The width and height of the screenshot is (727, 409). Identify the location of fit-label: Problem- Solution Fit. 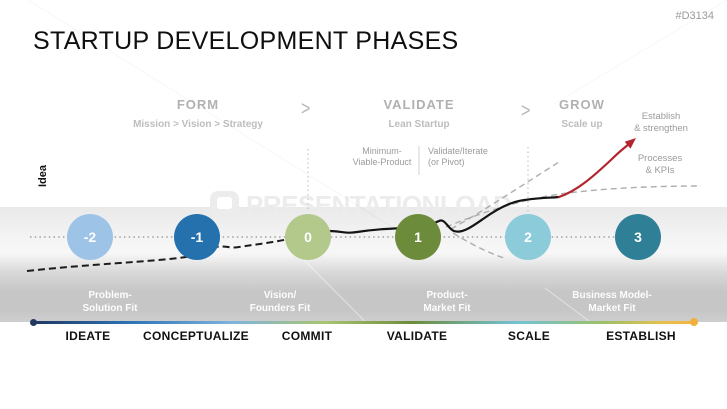
(110, 302).